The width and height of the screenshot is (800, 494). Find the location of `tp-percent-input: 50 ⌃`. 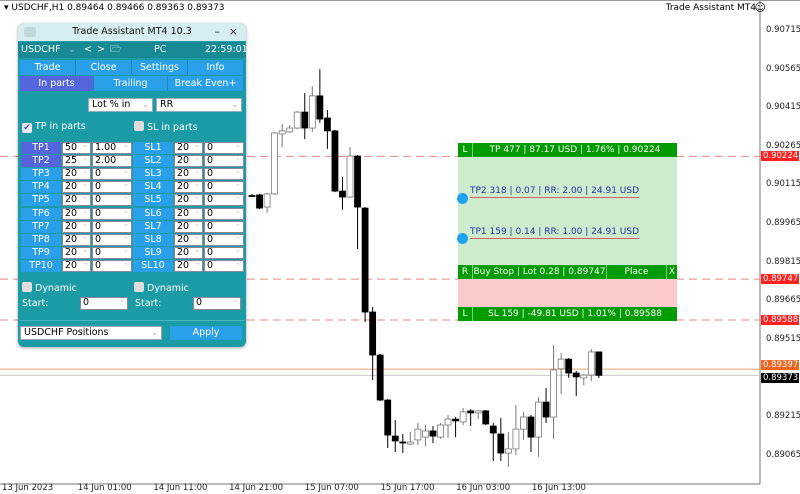

tp-percent-input: 50 ⌃ is located at coordinates (76, 148).